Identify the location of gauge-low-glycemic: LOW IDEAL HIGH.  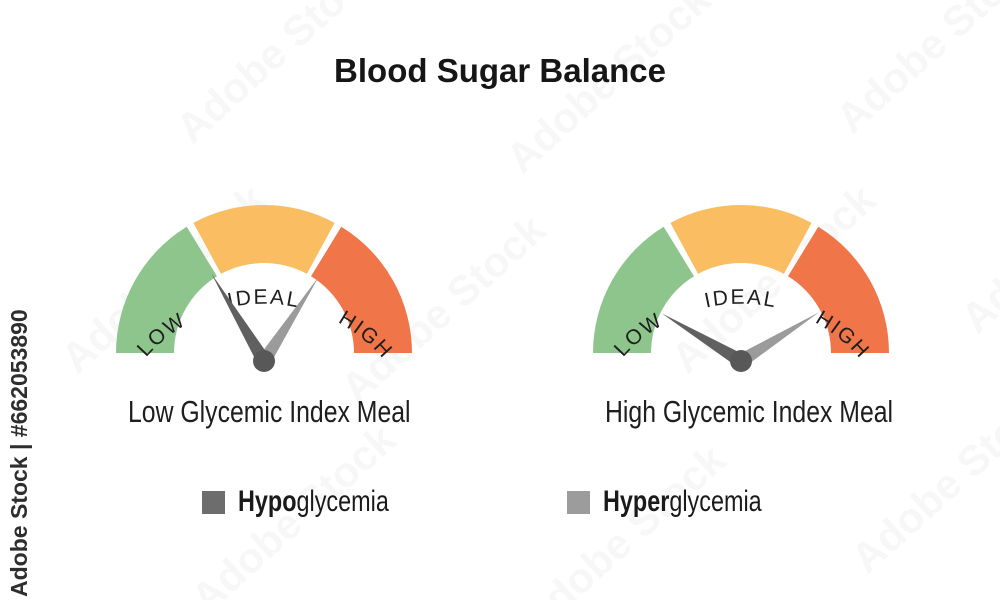
(264, 265).